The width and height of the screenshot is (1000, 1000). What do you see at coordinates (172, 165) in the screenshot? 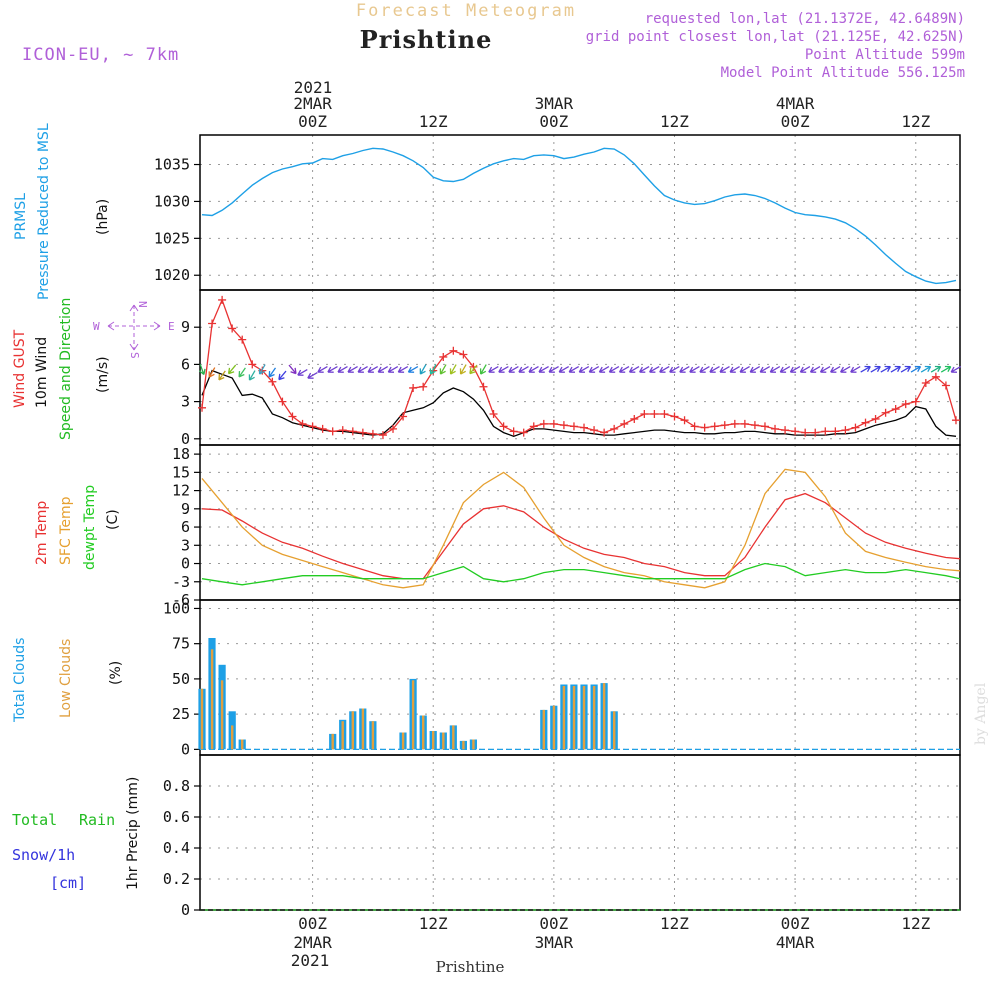
I see `ytick-label-3: 1035` at bounding box center [172, 165].